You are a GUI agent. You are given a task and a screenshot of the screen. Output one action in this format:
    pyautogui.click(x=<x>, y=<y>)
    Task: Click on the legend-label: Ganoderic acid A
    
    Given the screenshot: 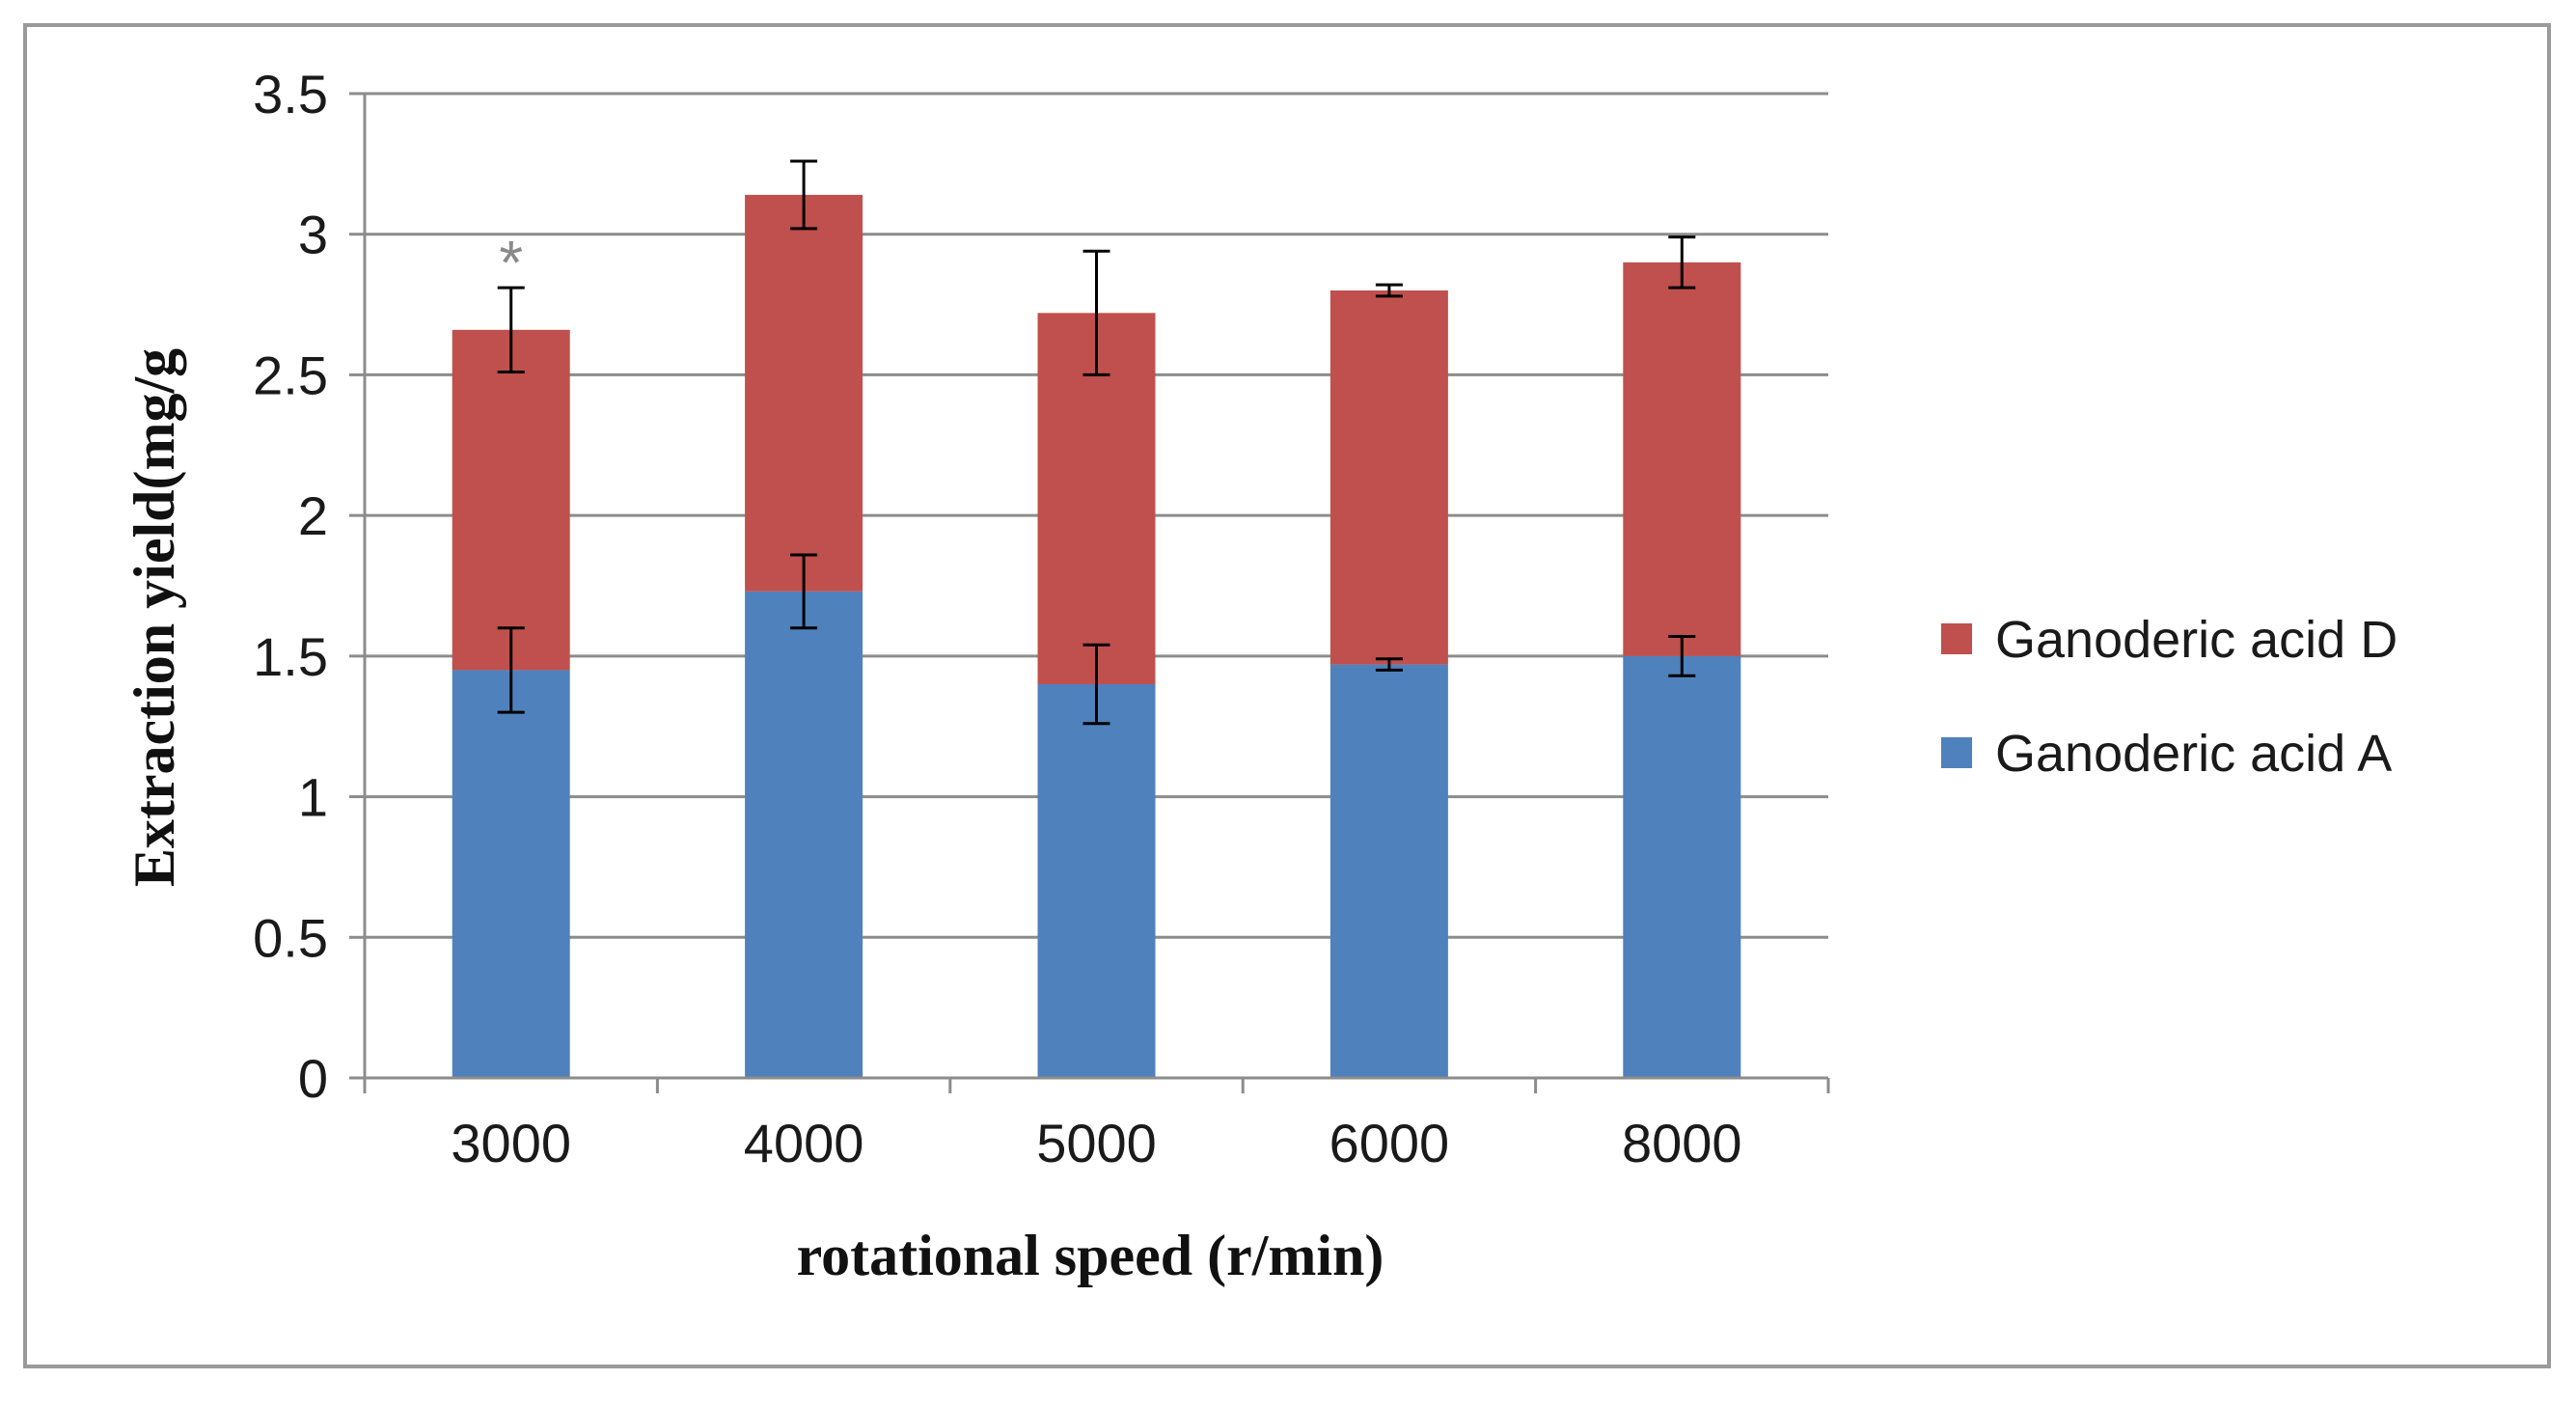 What is the action you would take?
    pyautogui.click(x=2193, y=754)
    